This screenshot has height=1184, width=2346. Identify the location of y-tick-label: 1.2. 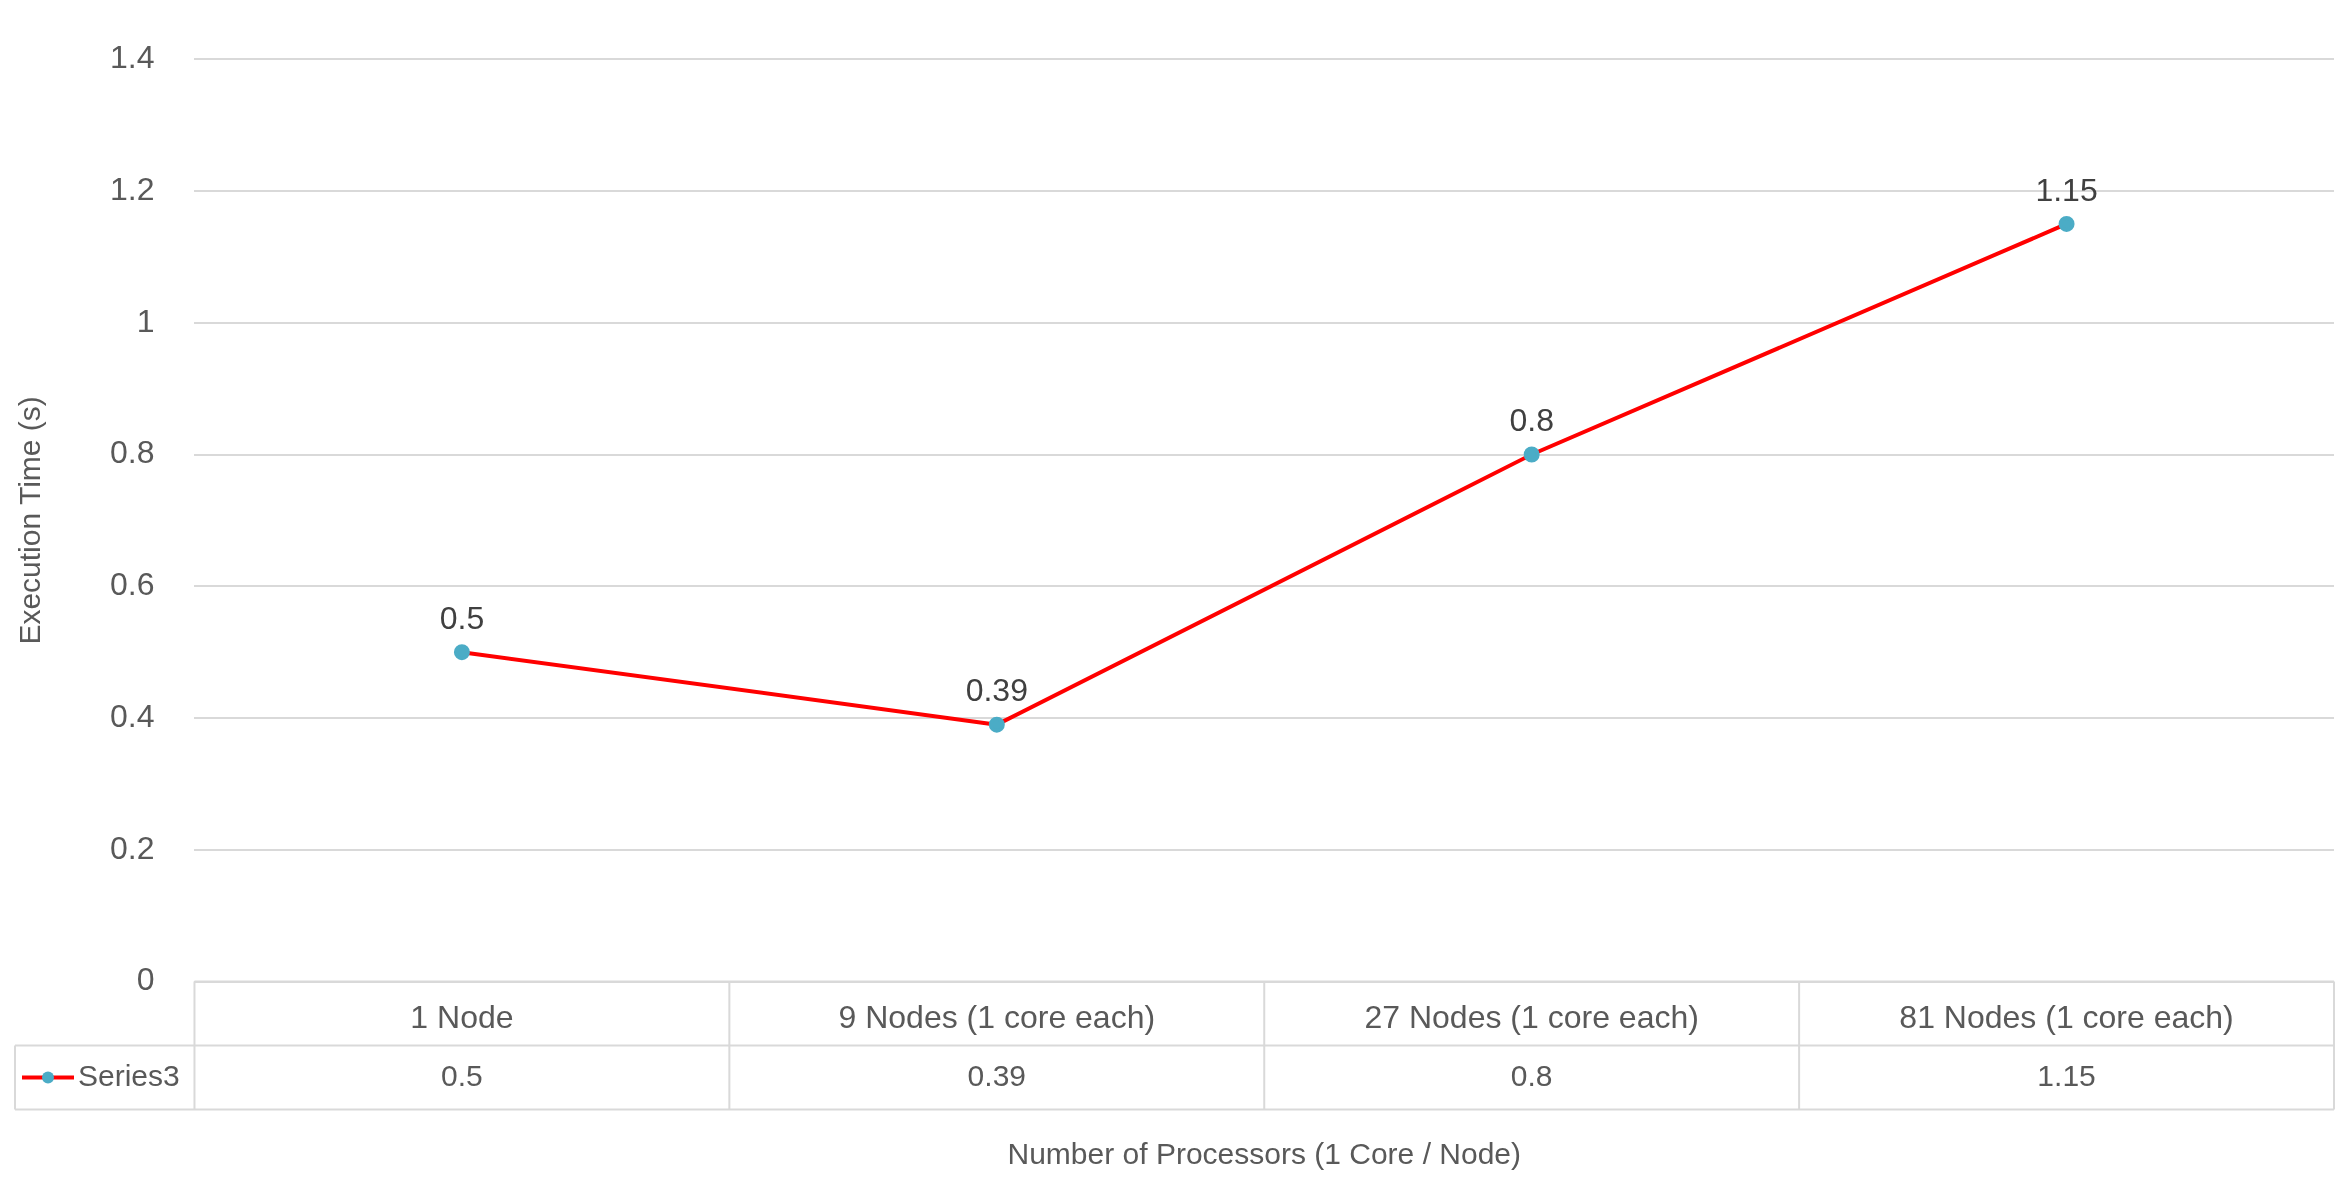
(132, 188).